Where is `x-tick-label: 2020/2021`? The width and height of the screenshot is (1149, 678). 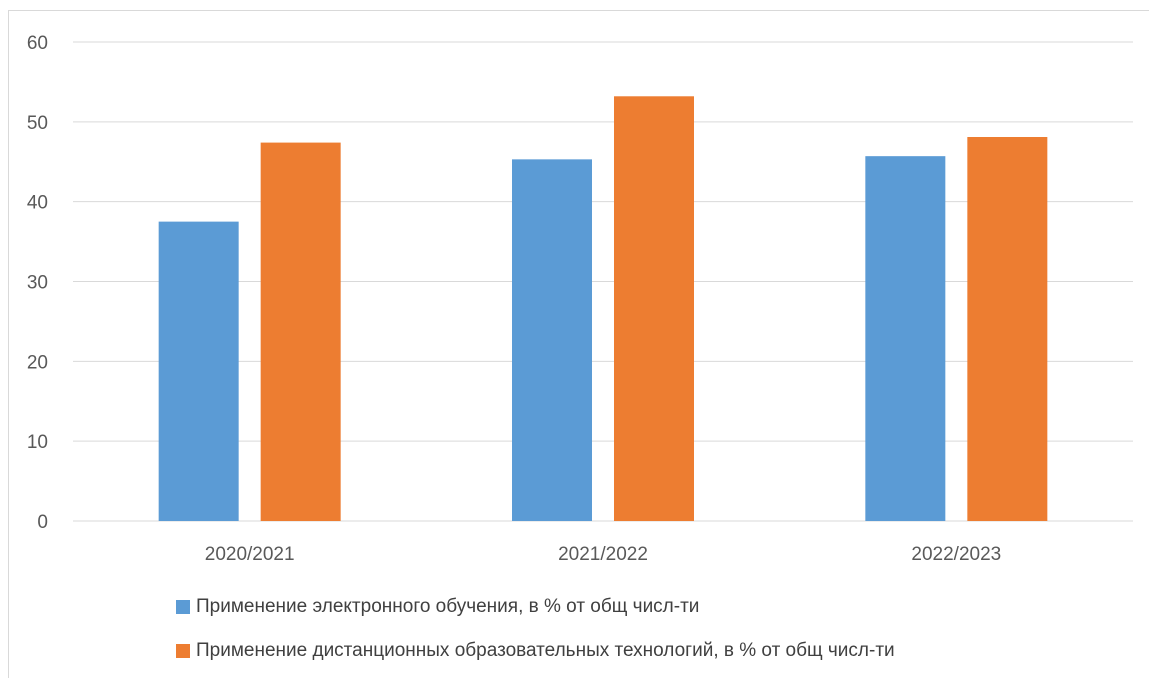
x-tick-label: 2020/2021 is located at coordinates (250, 554).